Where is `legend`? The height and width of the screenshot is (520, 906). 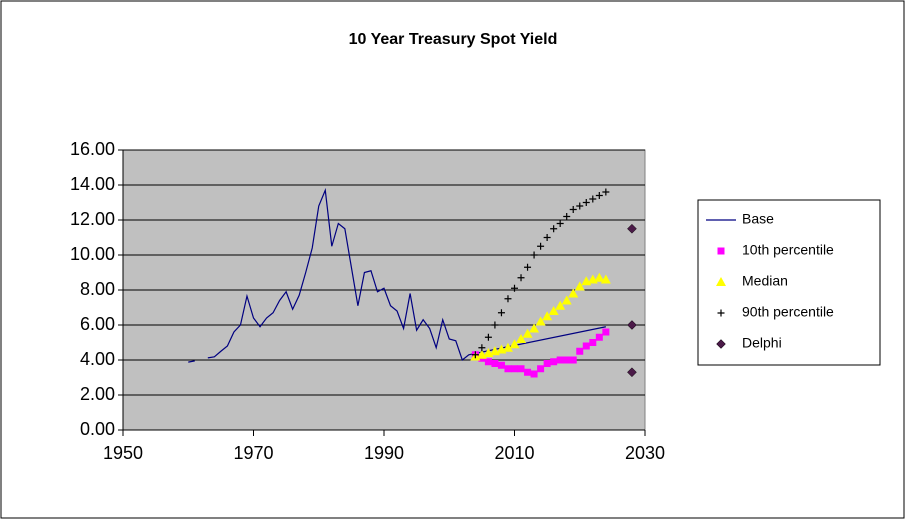 legend is located at coordinates (789, 282).